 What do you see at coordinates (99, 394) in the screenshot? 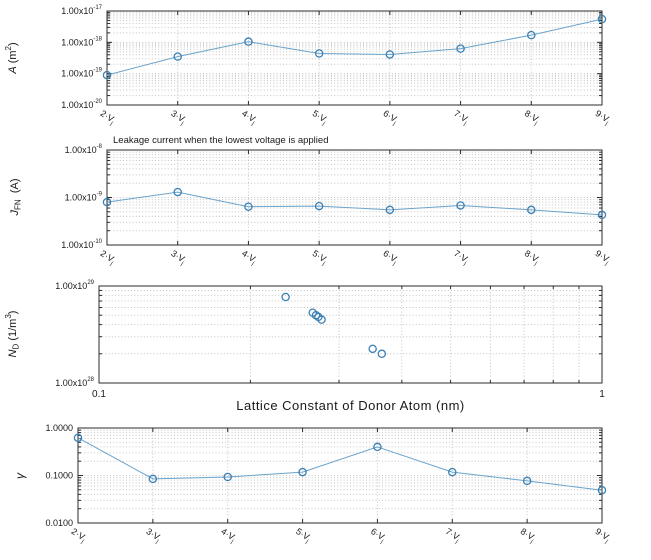
I see `svg-text: 0.1` at bounding box center [99, 394].